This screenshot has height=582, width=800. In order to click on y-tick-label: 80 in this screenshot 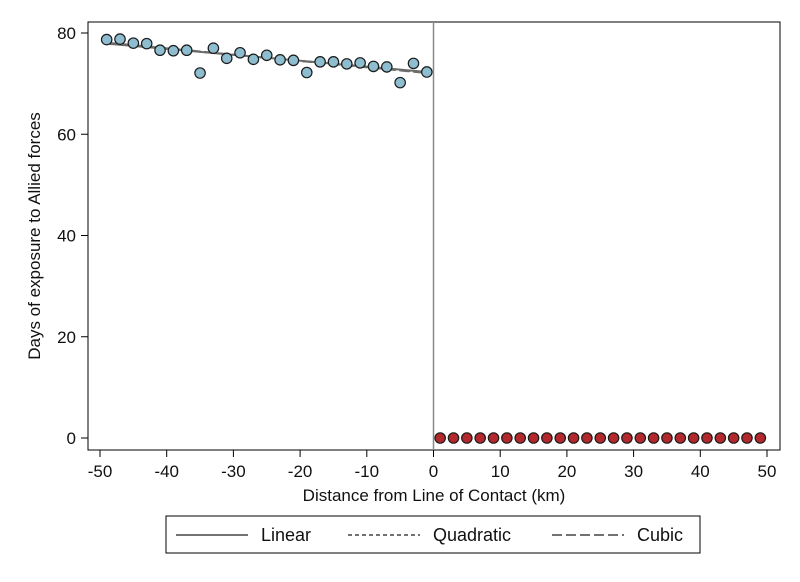, I will do `click(66, 33)`.